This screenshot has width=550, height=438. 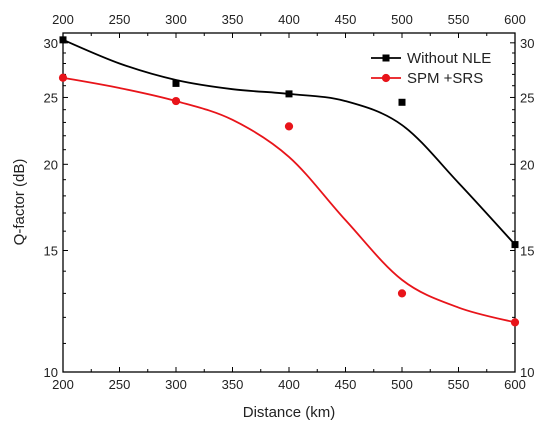 I want to click on y-axis-label: Q-factor (dB), so click(x=19, y=202).